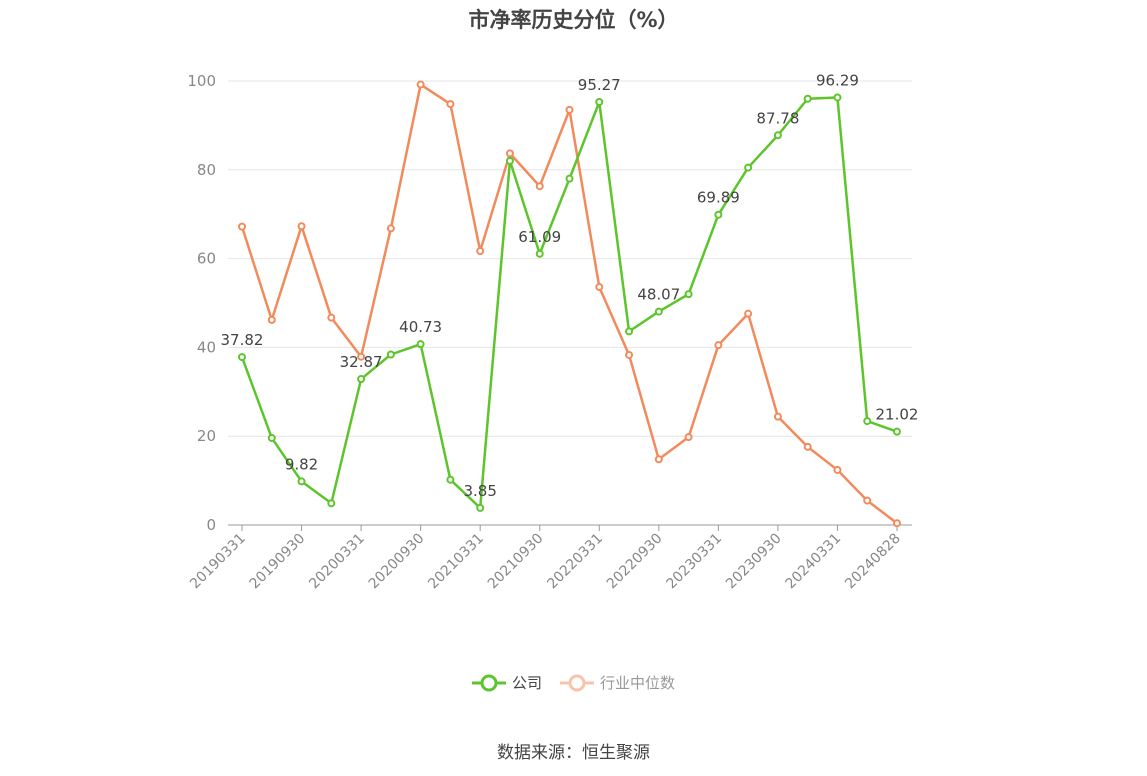 The width and height of the screenshot is (1147, 776). What do you see at coordinates (575, 562) in the screenshot?
I see `x-tick-label: 20220331` at bounding box center [575, 562].